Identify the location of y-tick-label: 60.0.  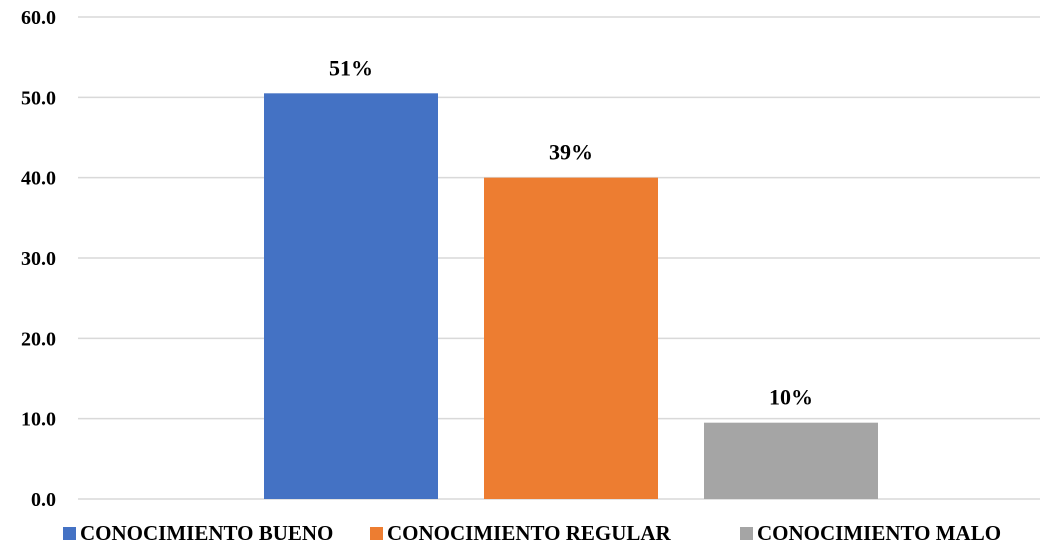
(38, 18).